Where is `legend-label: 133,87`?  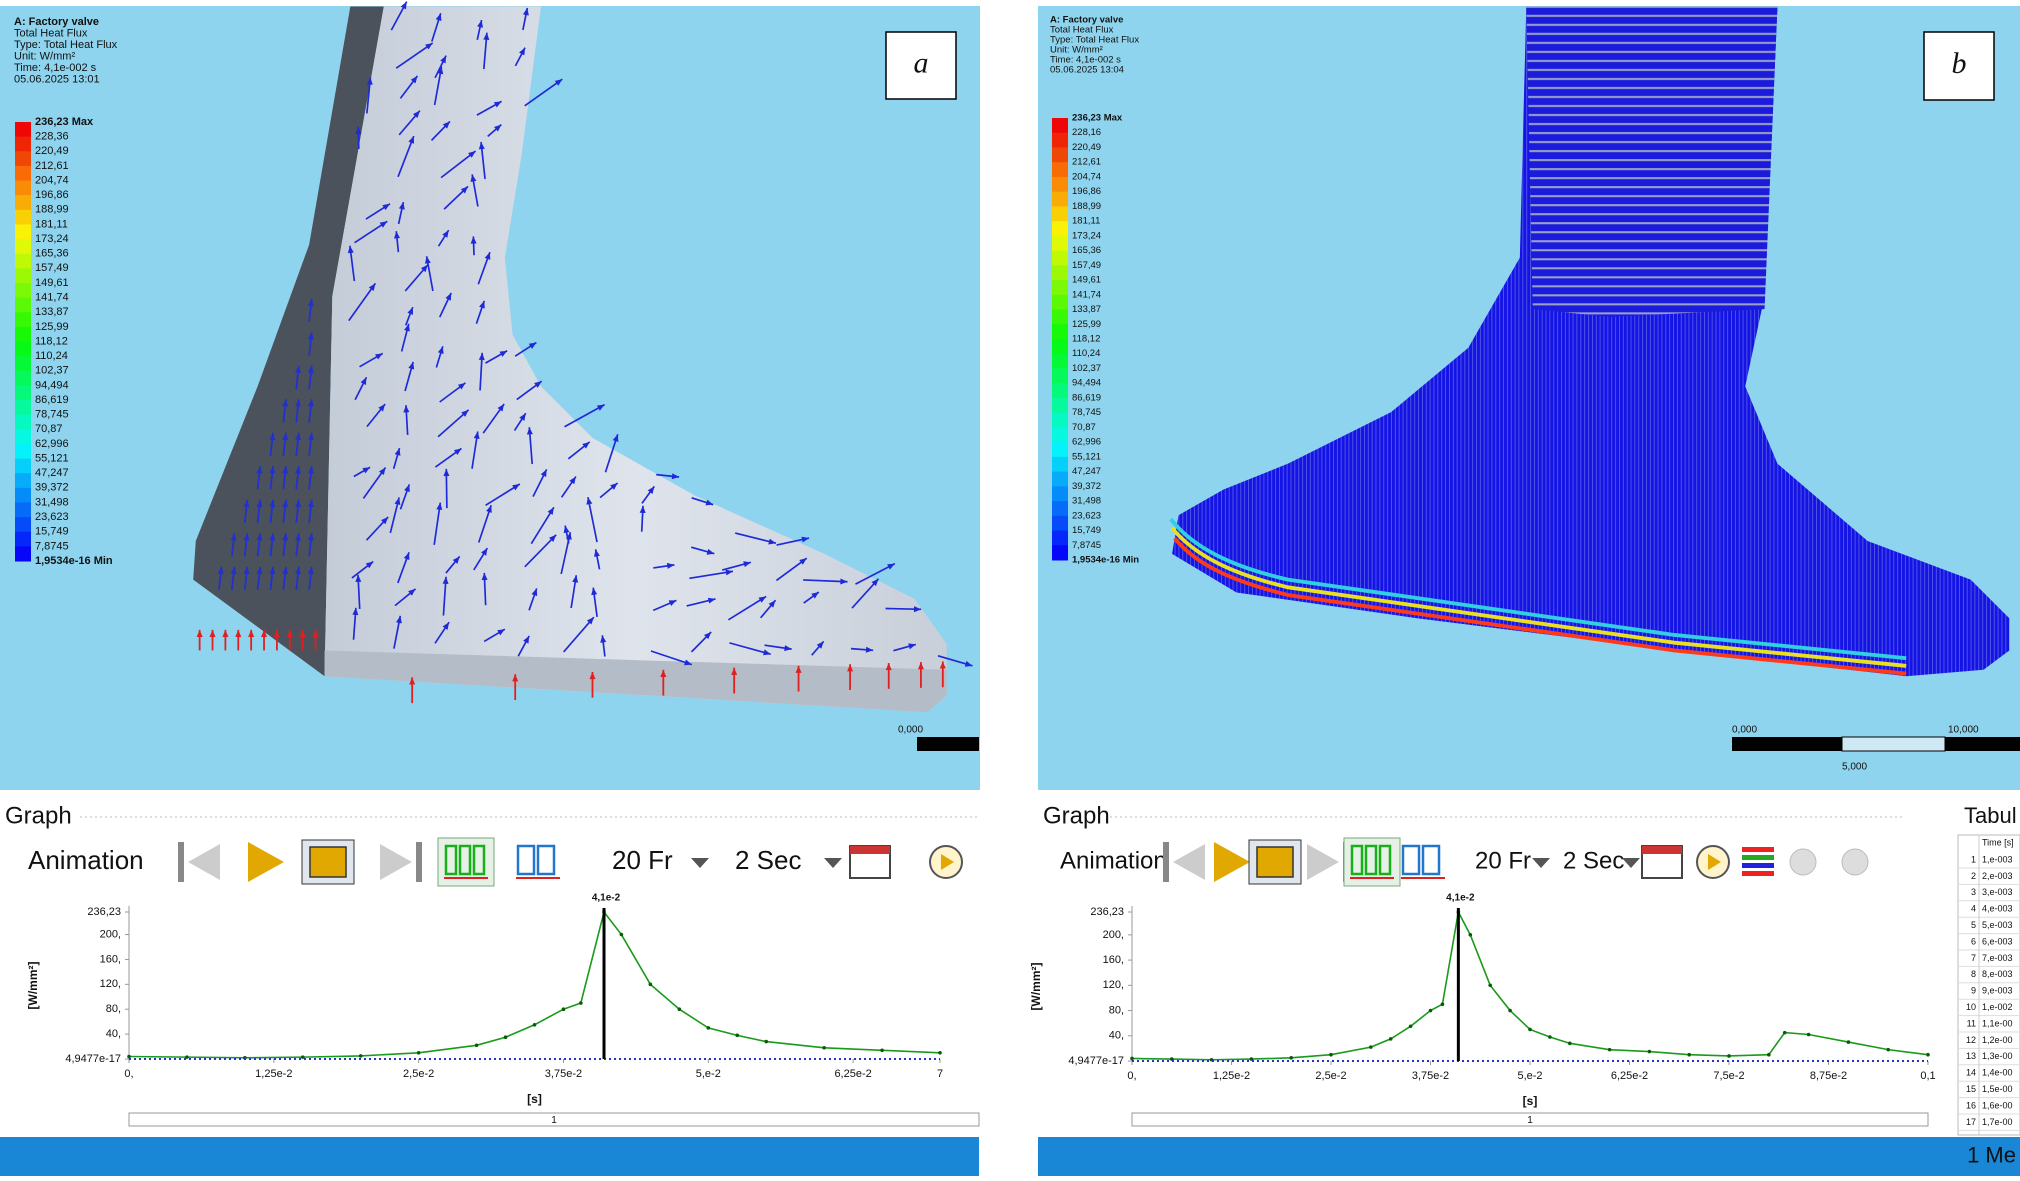 legend-label: 133,87 is located at coordinates (1086, 309).